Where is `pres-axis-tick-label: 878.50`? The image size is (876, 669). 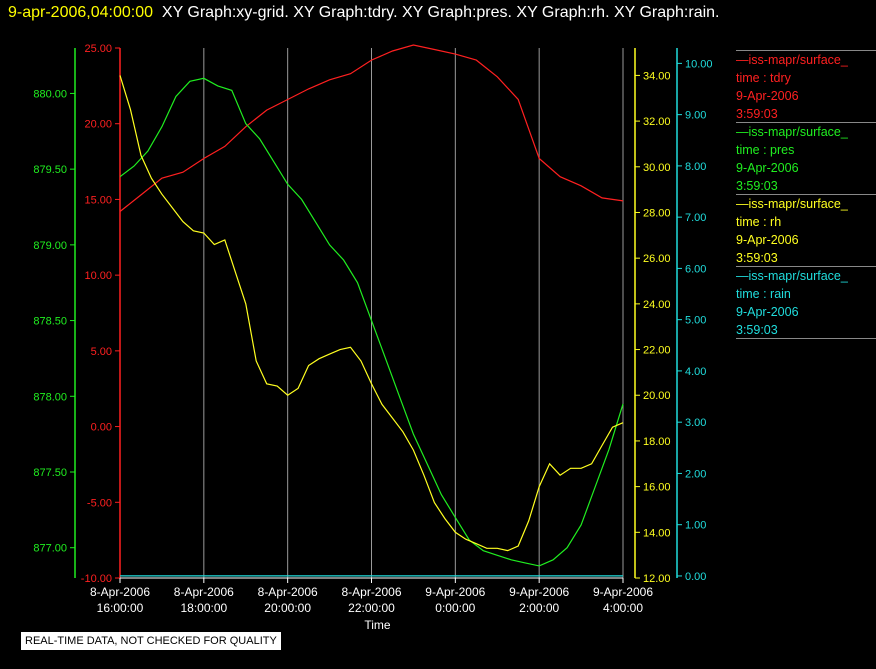 pres-axis-tick-label: 878.50 is located at coordinates (50, 322).